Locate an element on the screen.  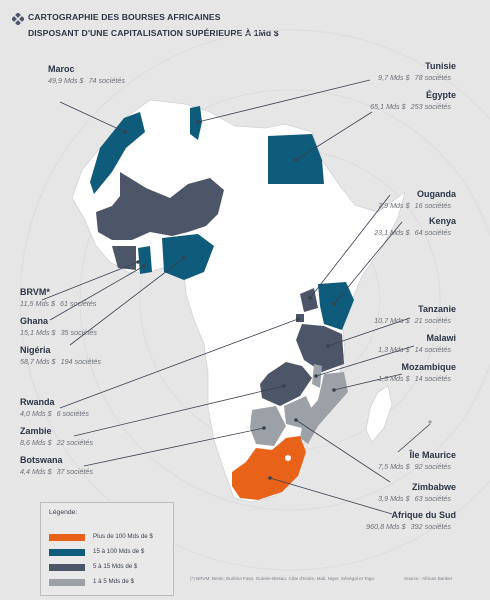
label-afrique-du-sud: Afrique du Sud 960,8 Mds $392 sociétés is located at coordinates (411, 520).